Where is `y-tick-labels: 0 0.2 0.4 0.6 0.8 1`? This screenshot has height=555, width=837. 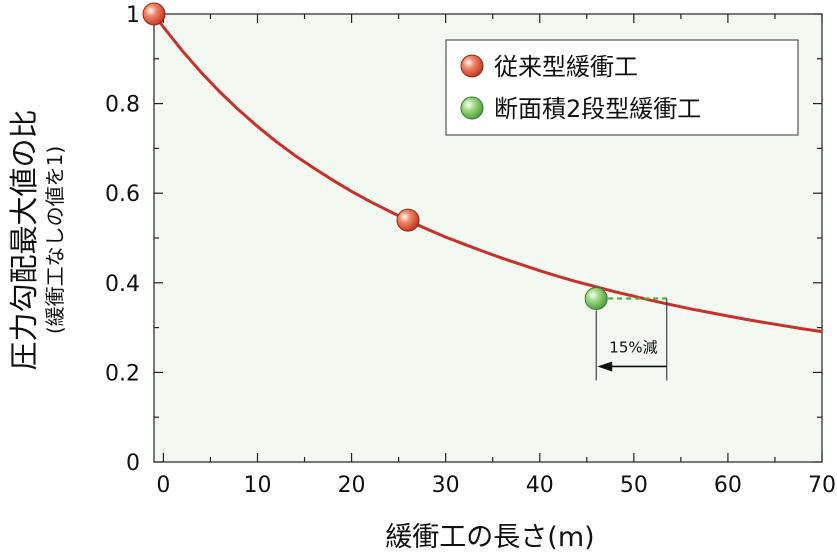 y-tick-labels: 0 0.2 0.4 0.6 0.8 1 is located at coordinates (122, 239).